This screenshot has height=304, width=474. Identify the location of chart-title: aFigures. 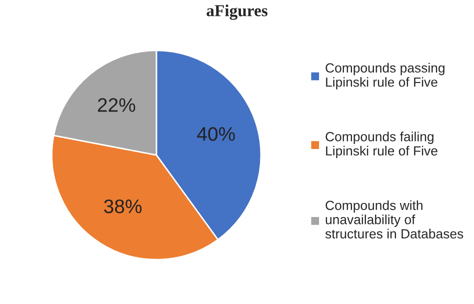
(237, 12).